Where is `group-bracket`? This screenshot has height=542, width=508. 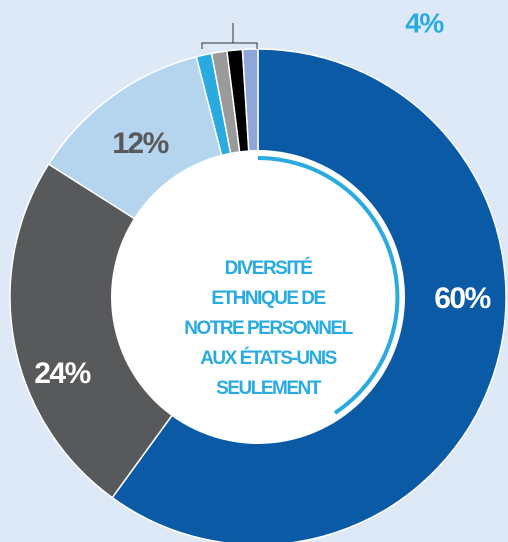 group-bracket is located at coordinates (229, 36).